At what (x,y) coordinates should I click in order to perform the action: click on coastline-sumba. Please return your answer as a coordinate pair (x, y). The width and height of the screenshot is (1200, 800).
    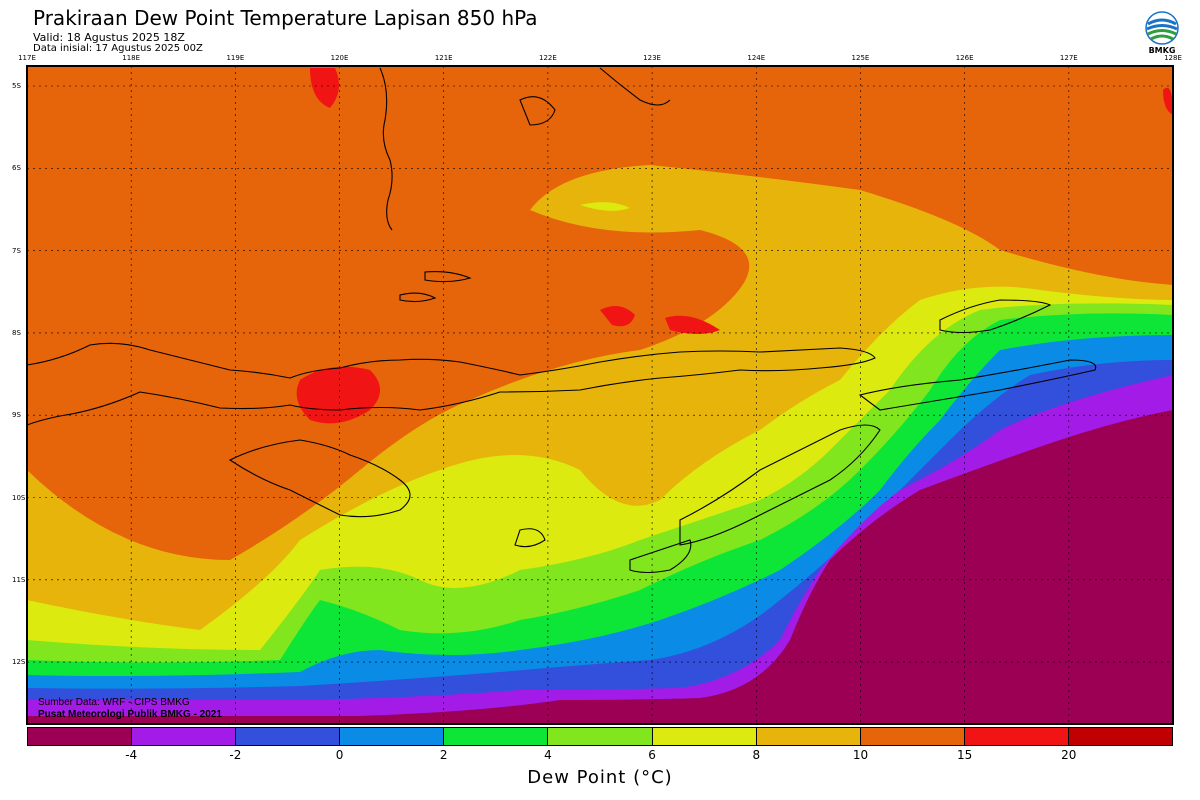
    Looking at the image, I should click on (319, 478).